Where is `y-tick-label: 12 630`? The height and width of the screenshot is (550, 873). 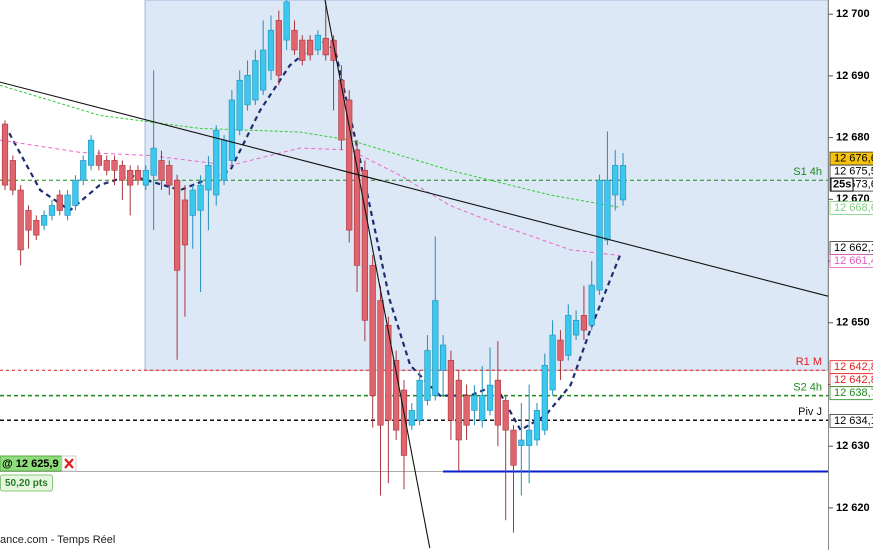
y-tick-label: 12 630 is located at coordinates (853, 446).